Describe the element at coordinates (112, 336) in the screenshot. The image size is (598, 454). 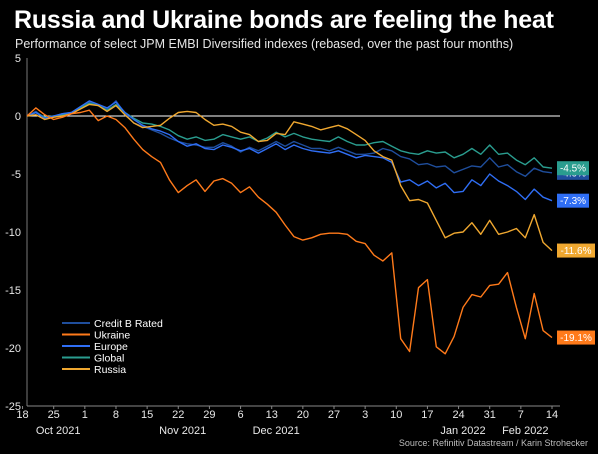
I see `legend-label: Ukraine` at that location.